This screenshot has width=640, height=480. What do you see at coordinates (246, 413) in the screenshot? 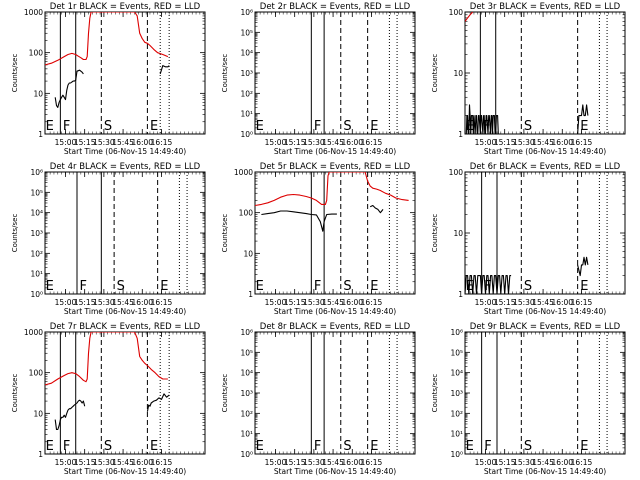
I see `y-tick-label: 10²` at bounding box center [246, 413].